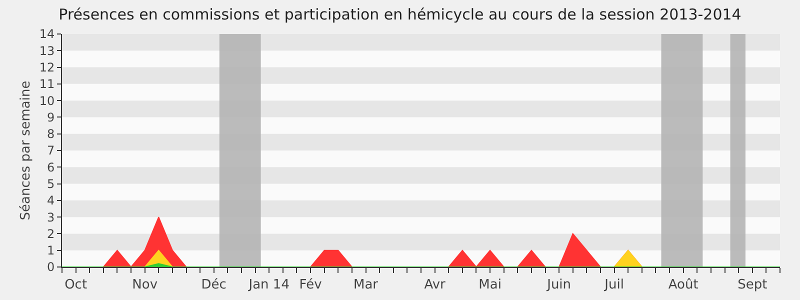 The image size is (800, 300). What do you see at coordinates (614, 285) in the screenshot?
I see `x-tick-label: Juil` at bounding box center [614, 285].